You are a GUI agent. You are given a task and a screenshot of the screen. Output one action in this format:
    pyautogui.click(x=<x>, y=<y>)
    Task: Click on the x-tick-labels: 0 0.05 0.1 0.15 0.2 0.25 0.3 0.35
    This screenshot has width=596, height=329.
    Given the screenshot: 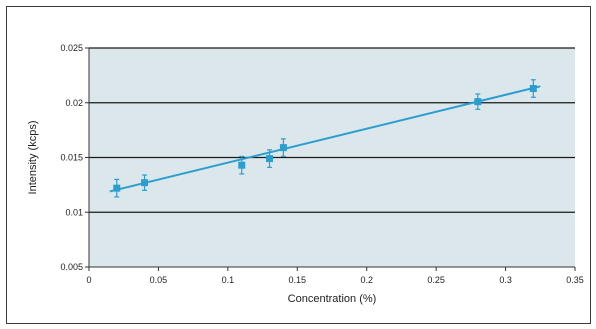 What is the action you would take?
    pyautogui.click(x=334, y=280)
    